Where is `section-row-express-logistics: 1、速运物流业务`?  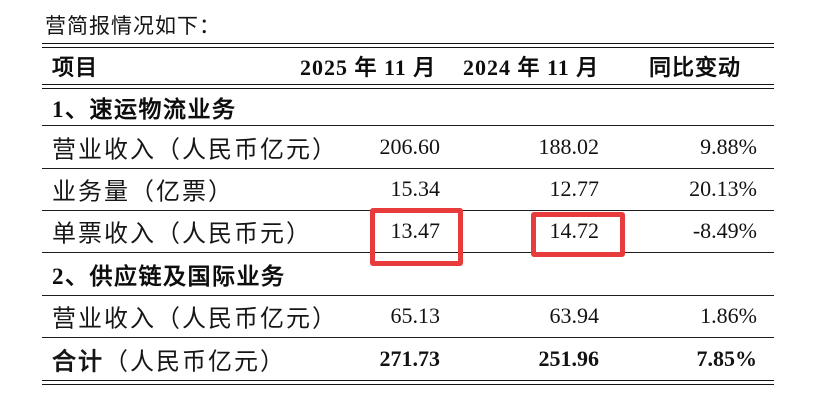
section-row-express-logistics: 1、速运物流业务 is located at coordinates (408, 107).